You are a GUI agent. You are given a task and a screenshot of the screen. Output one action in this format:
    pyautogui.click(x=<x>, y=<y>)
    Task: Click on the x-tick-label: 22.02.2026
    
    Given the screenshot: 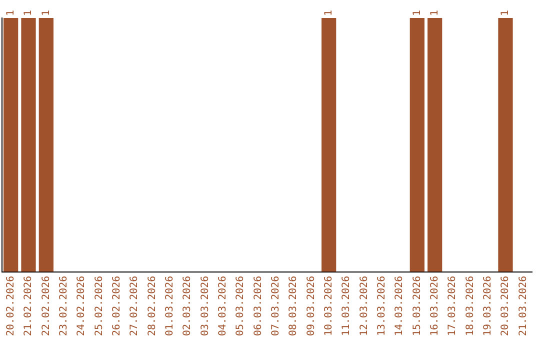 What is the action you would take?
    pyautogui.click(x=46, y=306)
    